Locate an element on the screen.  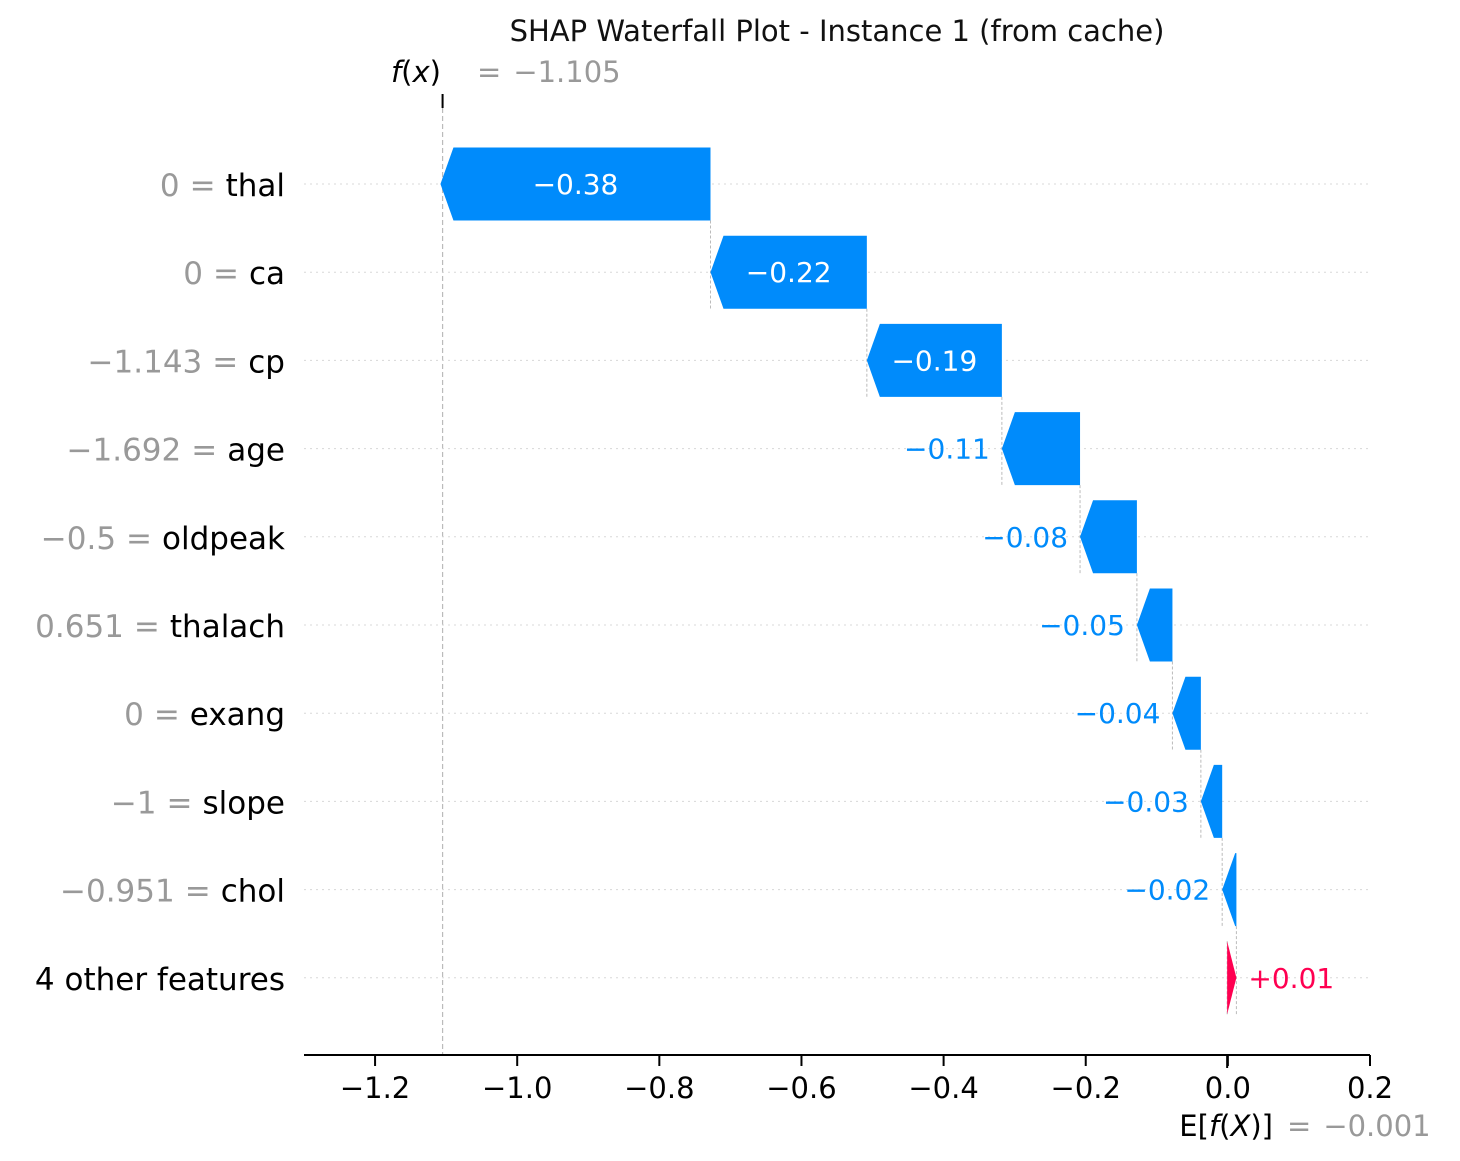
feature-label: −1.692 = age is located at coordinates (176, 451).